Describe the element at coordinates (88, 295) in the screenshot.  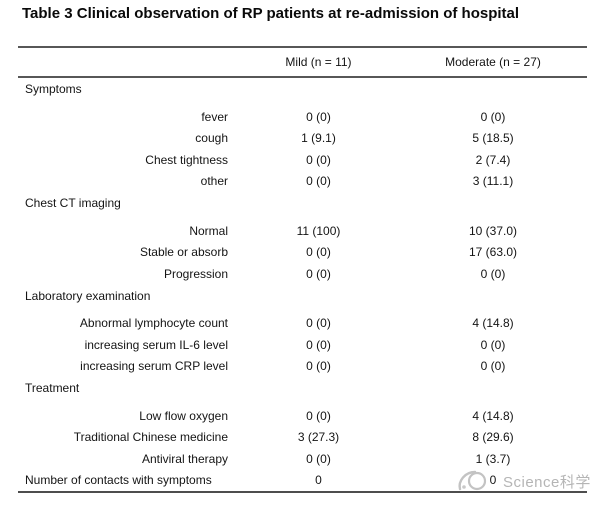
I see `row-label: Laboratory examination` at that location.